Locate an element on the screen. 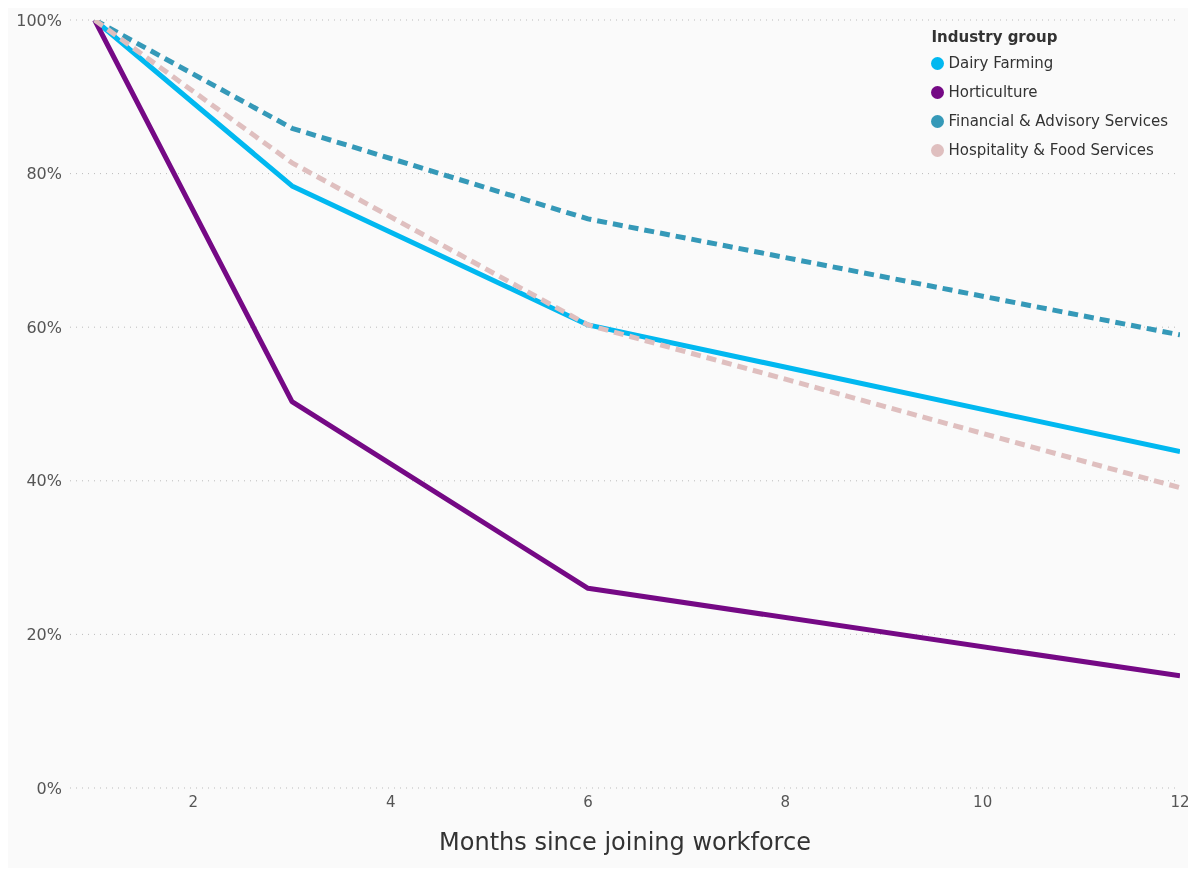  x-tick-label: 6 is located at coordinates (588, 801).